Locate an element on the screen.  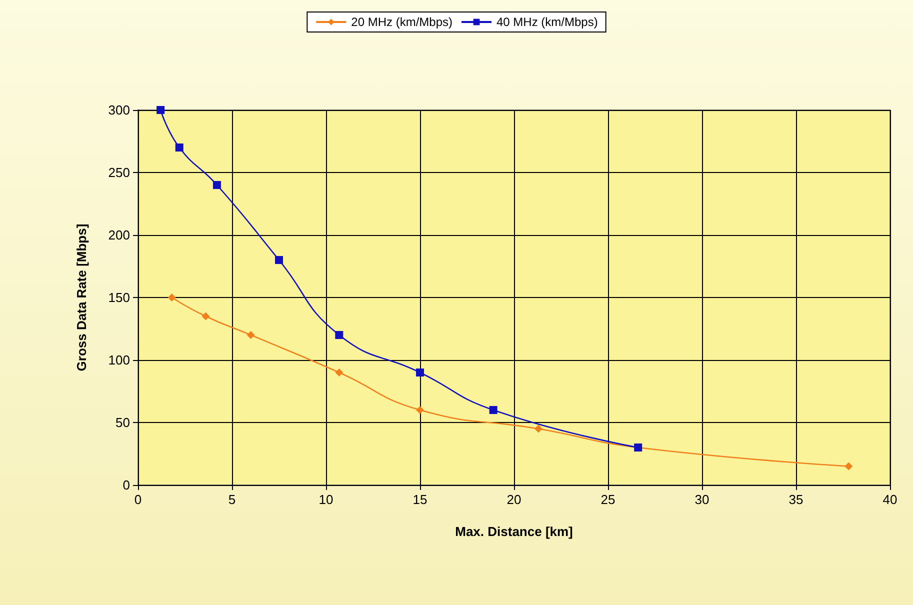
x-tick-label: 15 is located at coordinates (420, 499).